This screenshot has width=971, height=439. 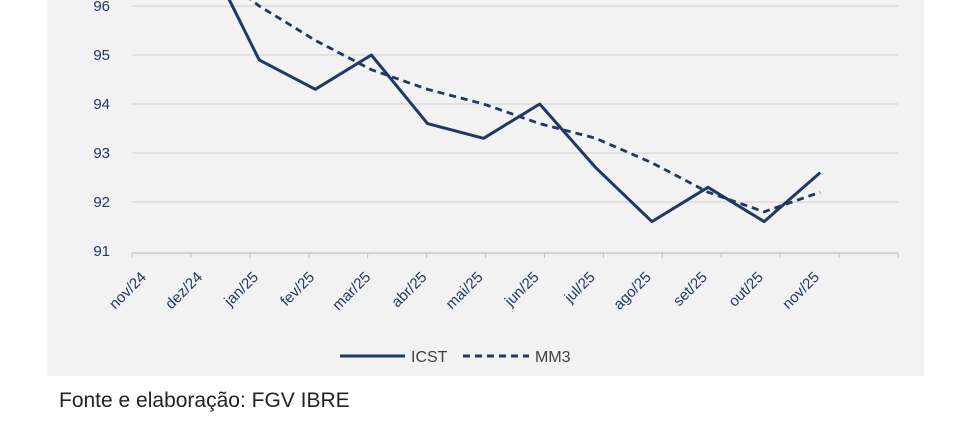 I want to click on y-tick-label: 93, so click(x=101, y=153).